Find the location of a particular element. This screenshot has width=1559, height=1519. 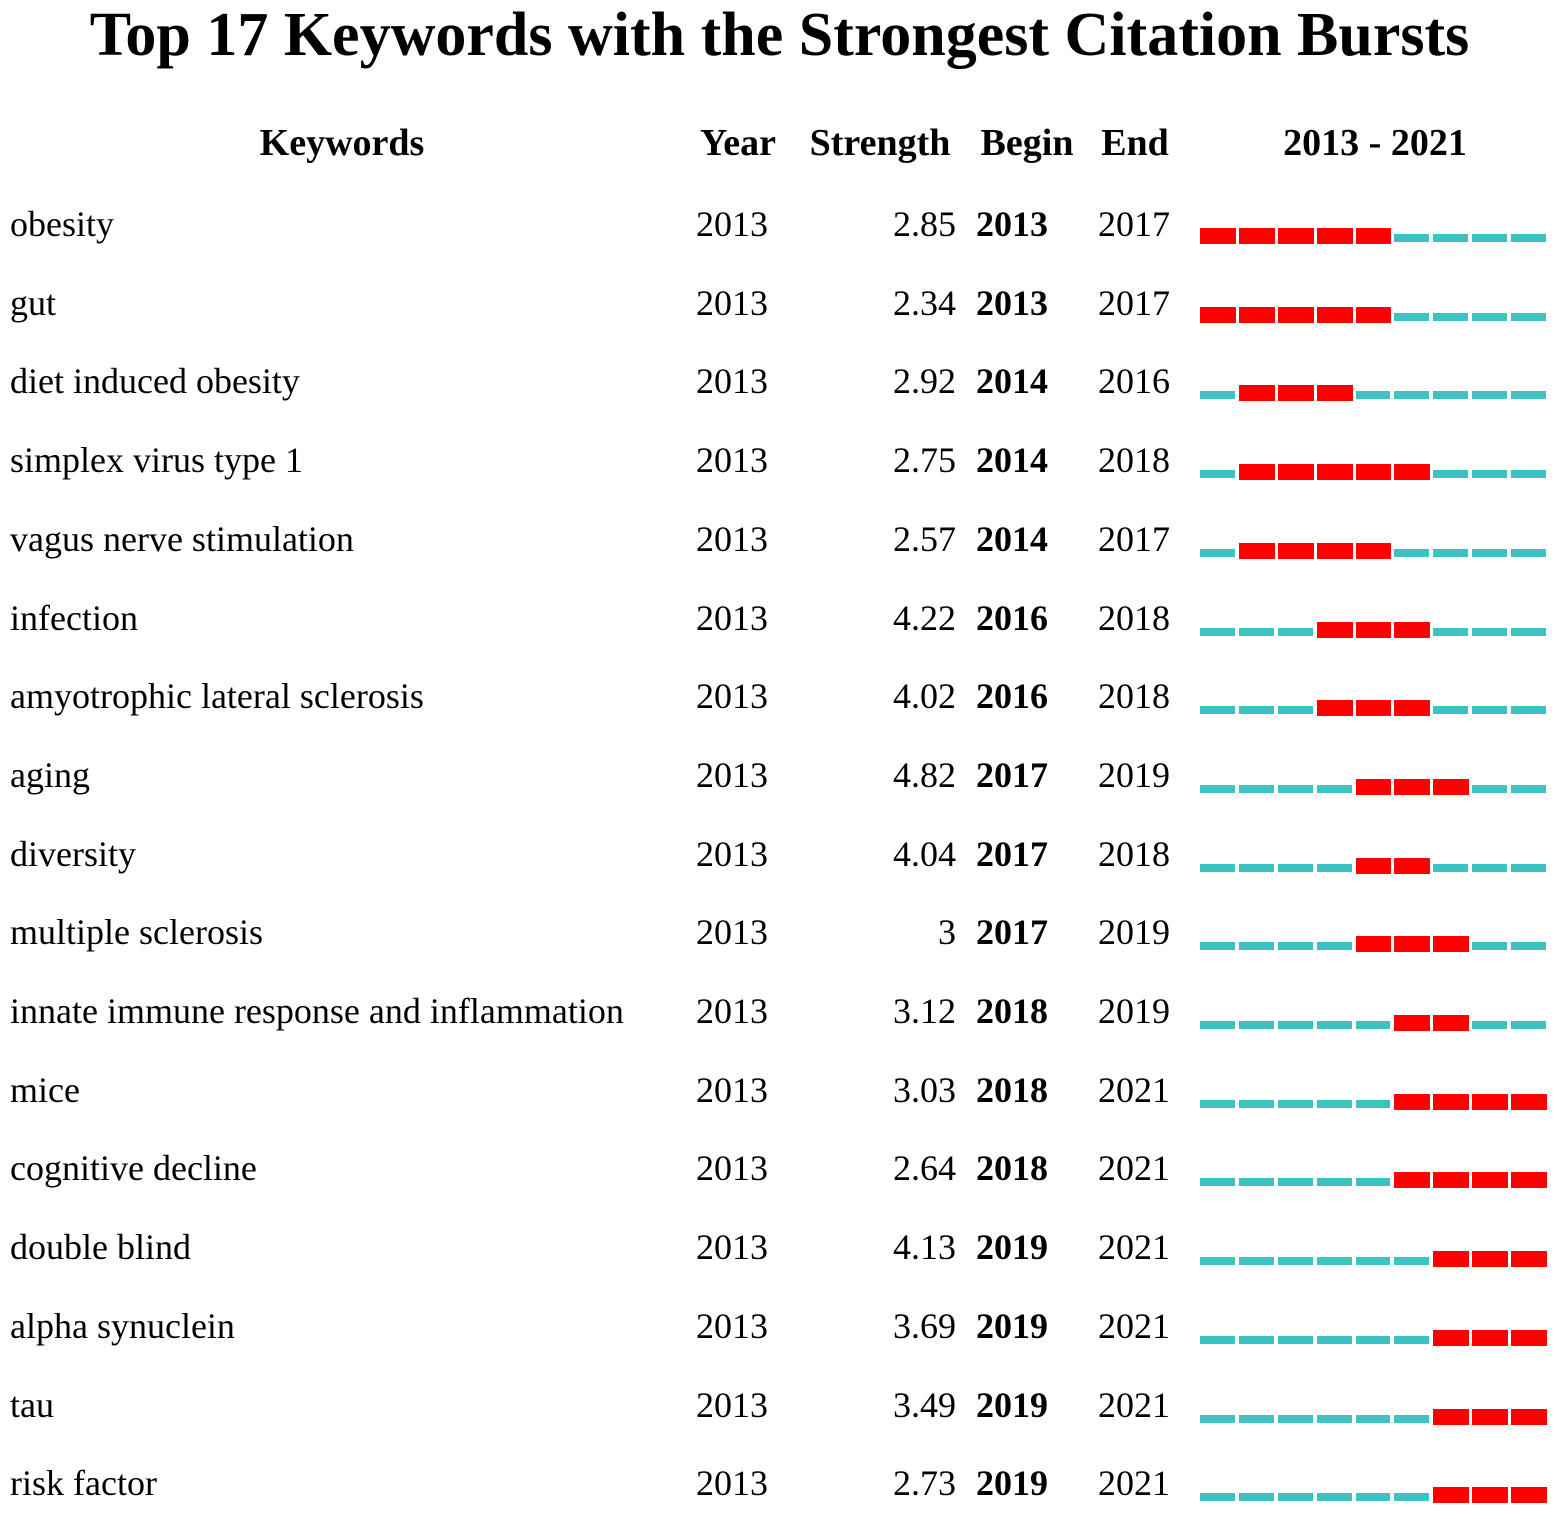

keyword-cell: tau is located at coordinates (32, 1404).